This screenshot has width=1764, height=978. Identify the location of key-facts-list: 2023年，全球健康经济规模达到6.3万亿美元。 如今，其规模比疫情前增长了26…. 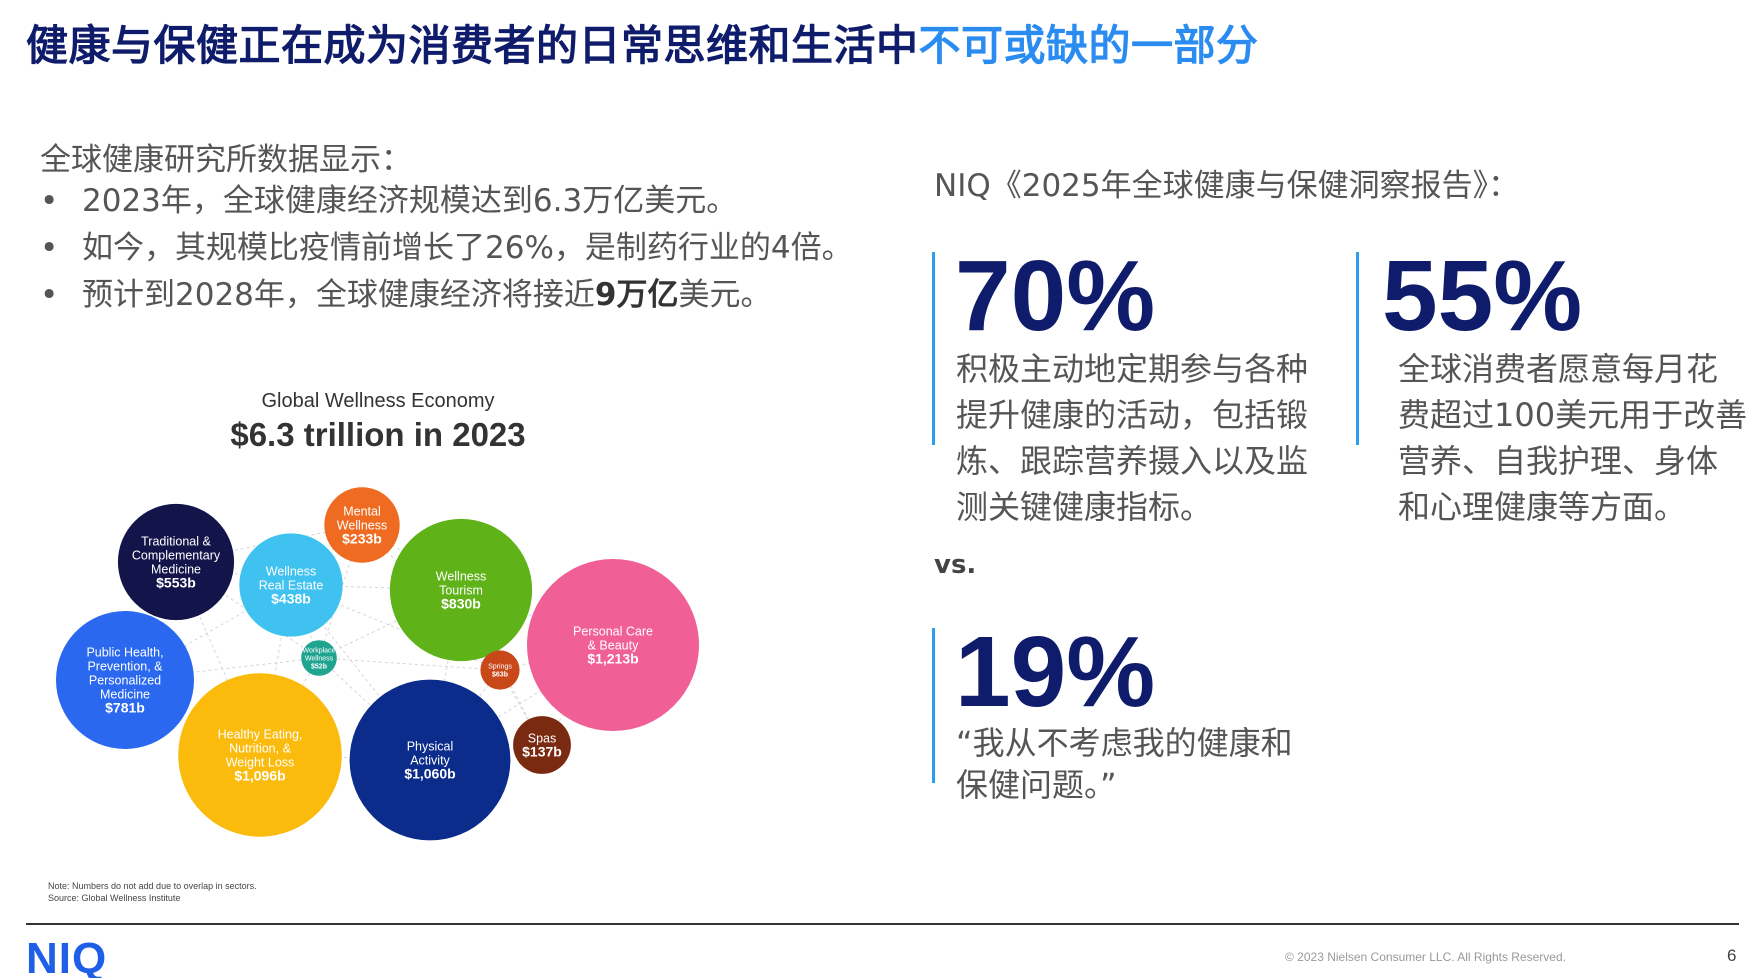
(446, 248).